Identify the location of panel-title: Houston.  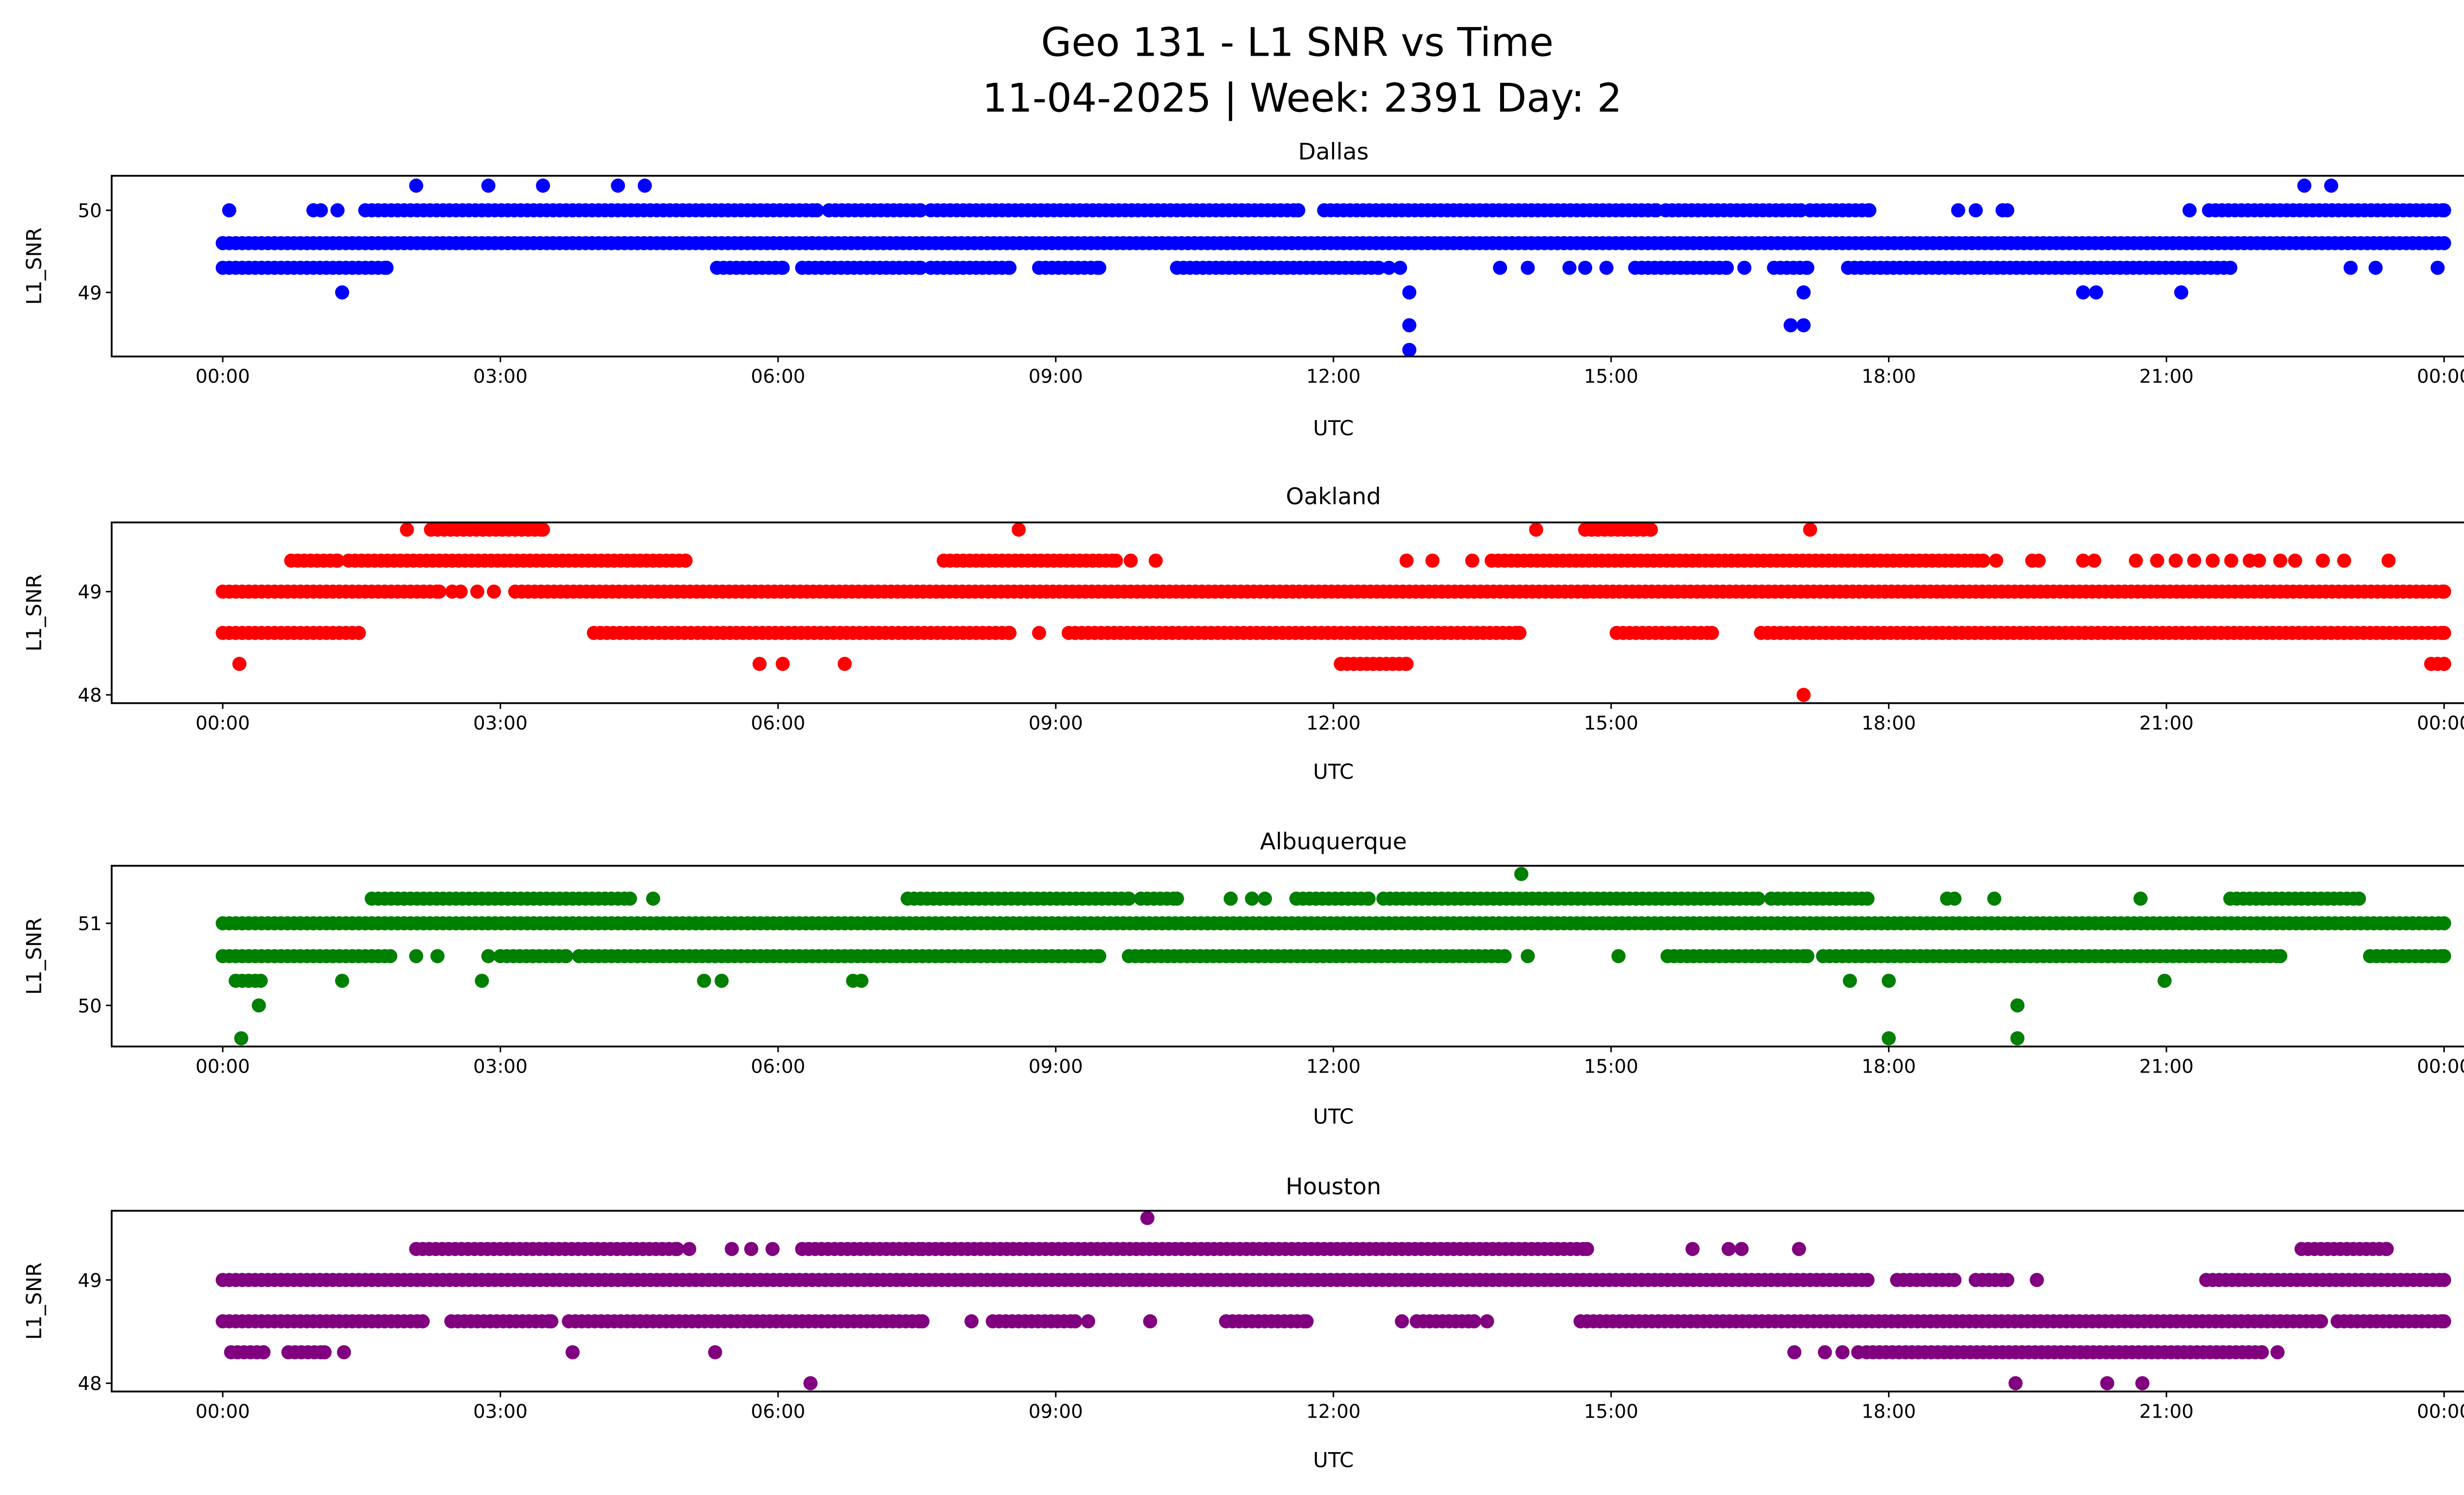
(1333, 1187).